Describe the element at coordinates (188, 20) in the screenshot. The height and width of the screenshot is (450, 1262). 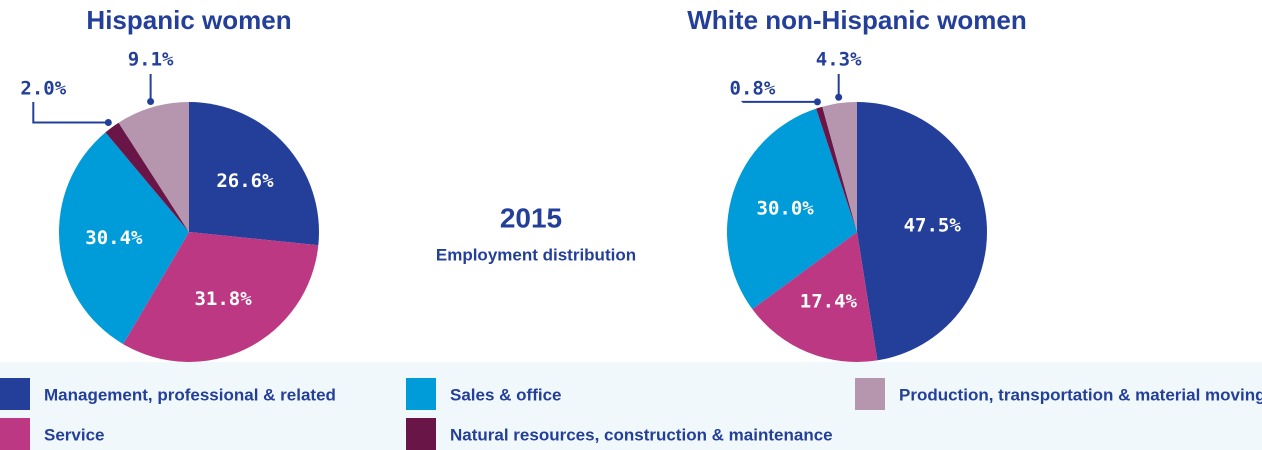
I see `chart-title: Hispanic women` at that location.